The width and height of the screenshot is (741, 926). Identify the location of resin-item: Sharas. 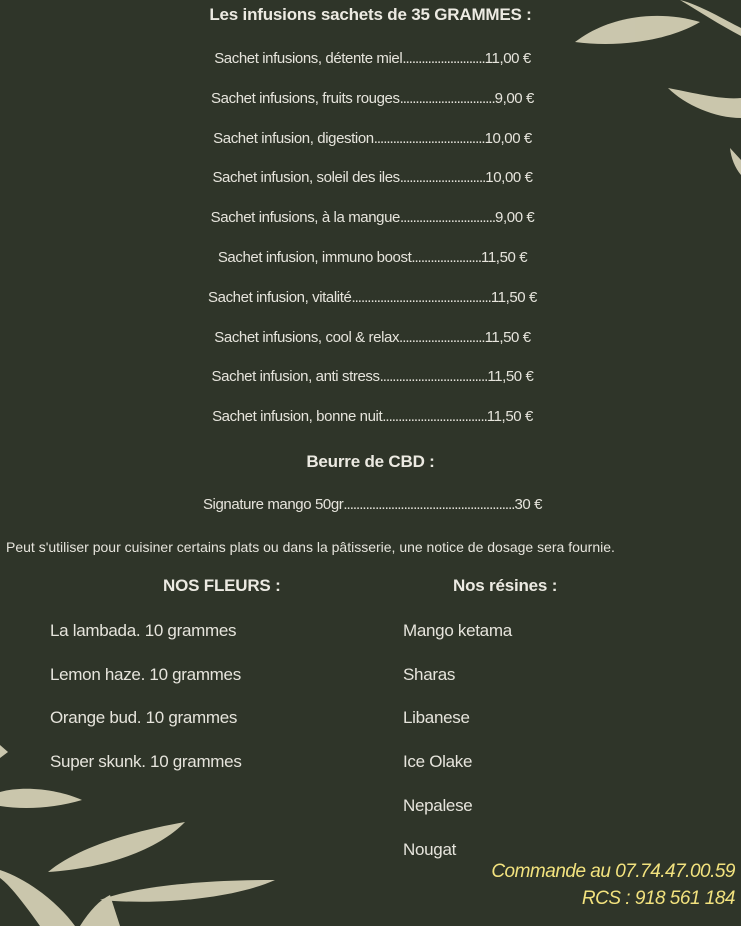
(429, 674).